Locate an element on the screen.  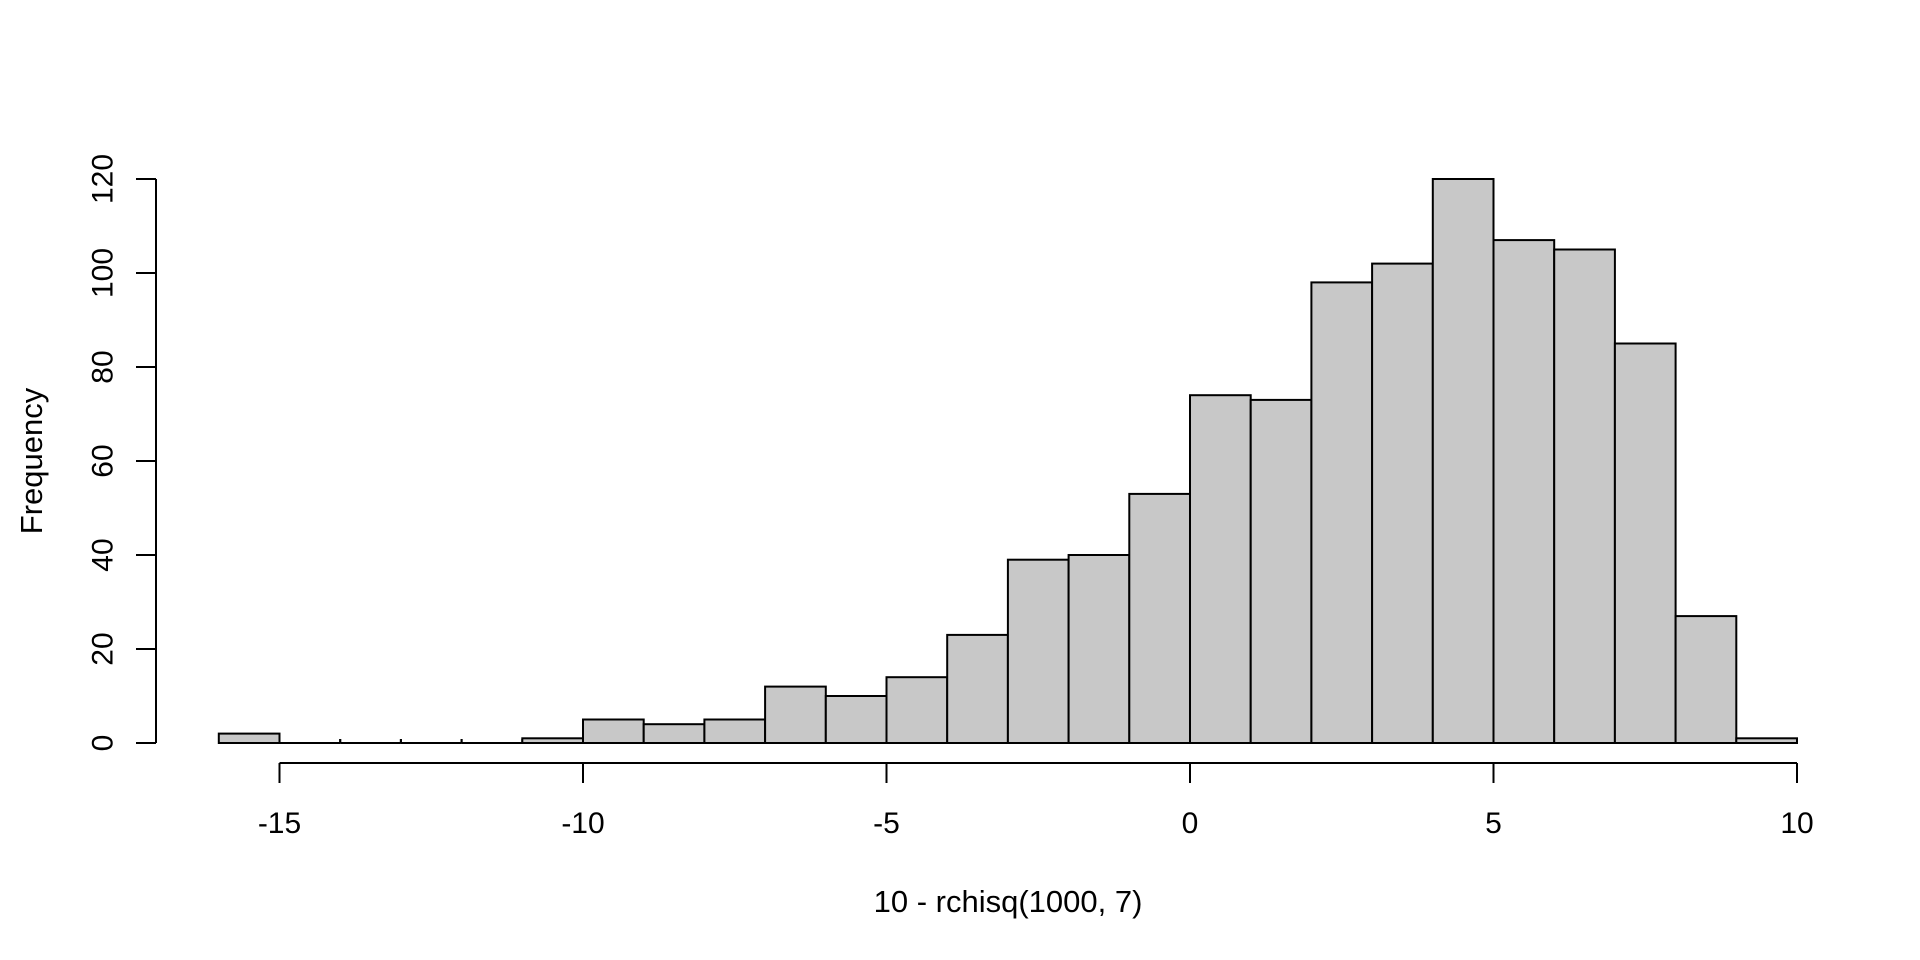
x-tick-label: 5 is located at coordinates (1493, 823).